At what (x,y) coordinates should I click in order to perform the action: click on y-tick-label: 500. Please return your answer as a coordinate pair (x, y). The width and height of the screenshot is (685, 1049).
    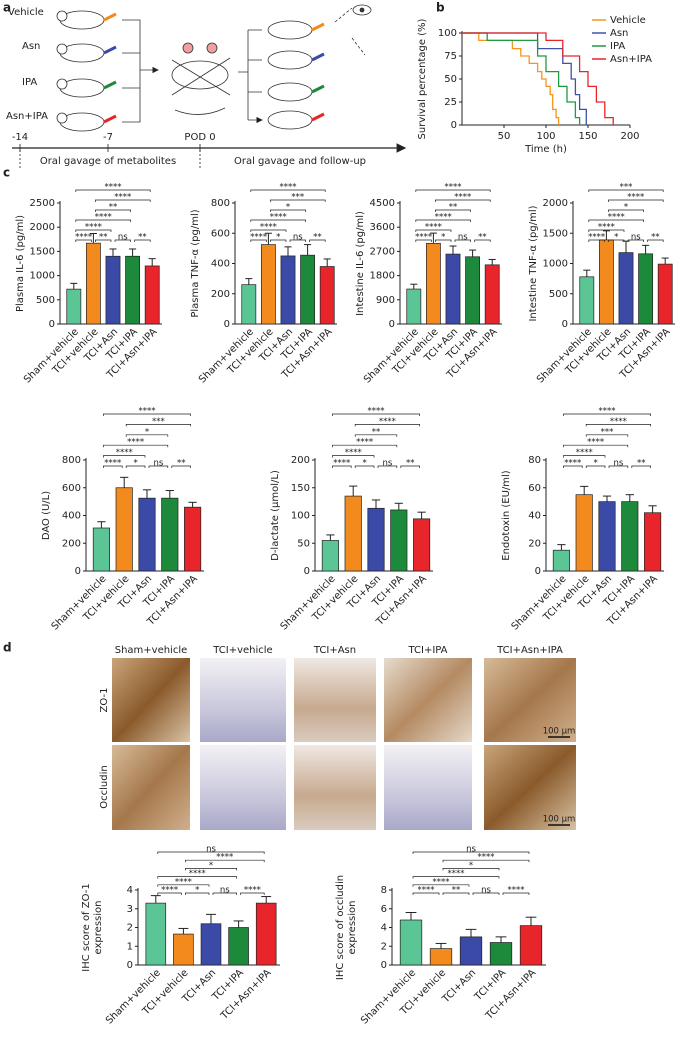
    Looking at the image, I should click on (45, 300).